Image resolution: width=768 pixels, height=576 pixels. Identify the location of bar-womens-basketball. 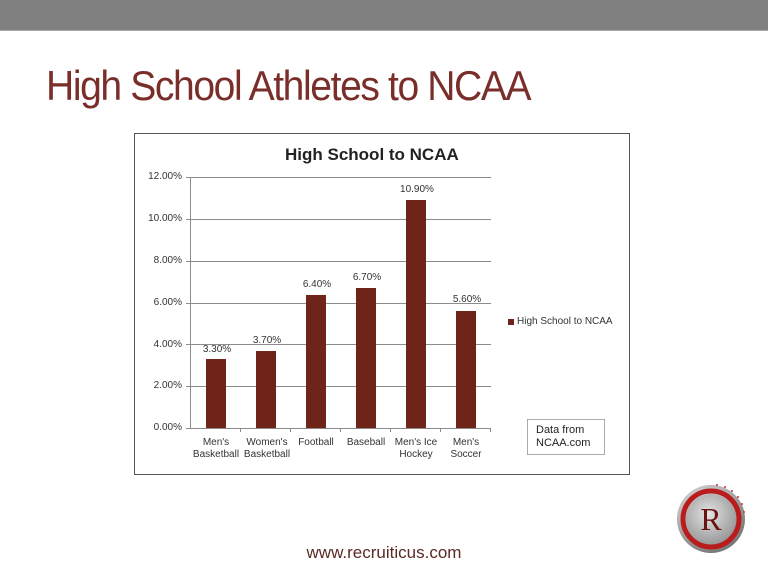
(266, 389).